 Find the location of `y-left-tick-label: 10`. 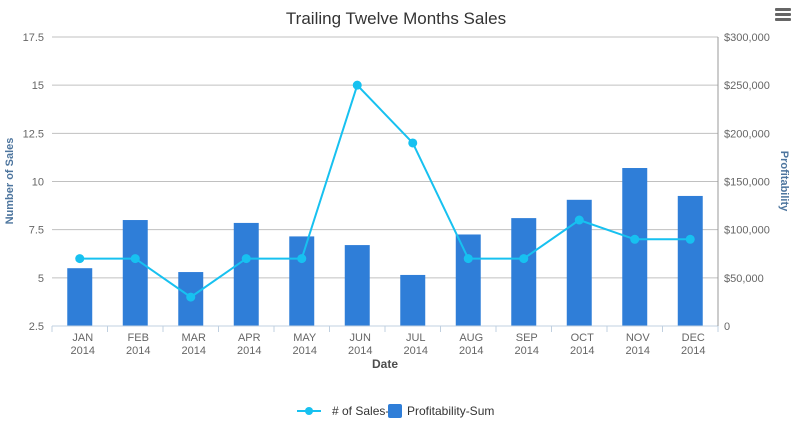

y-left-tick-label: 10 is located at coordinates (38, 183).